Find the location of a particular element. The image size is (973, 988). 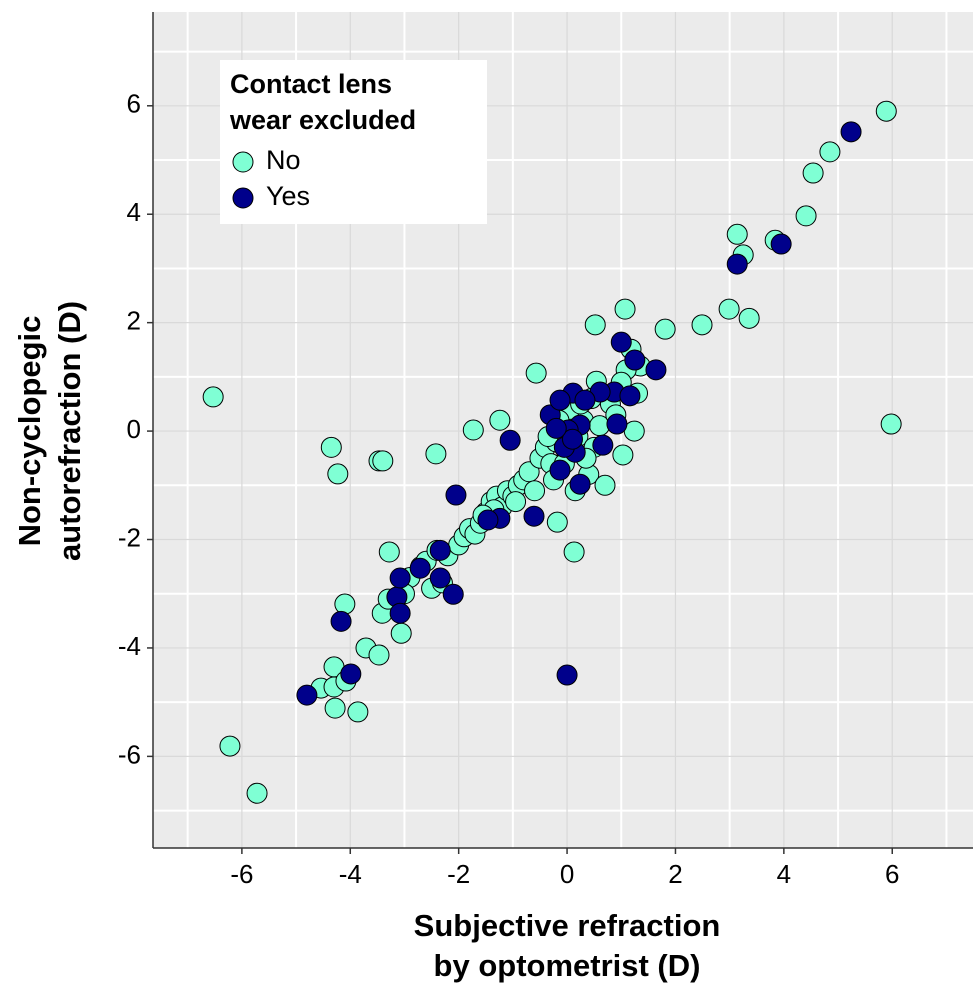

y-tick-label: 0 is located at coordinates (134, 429).